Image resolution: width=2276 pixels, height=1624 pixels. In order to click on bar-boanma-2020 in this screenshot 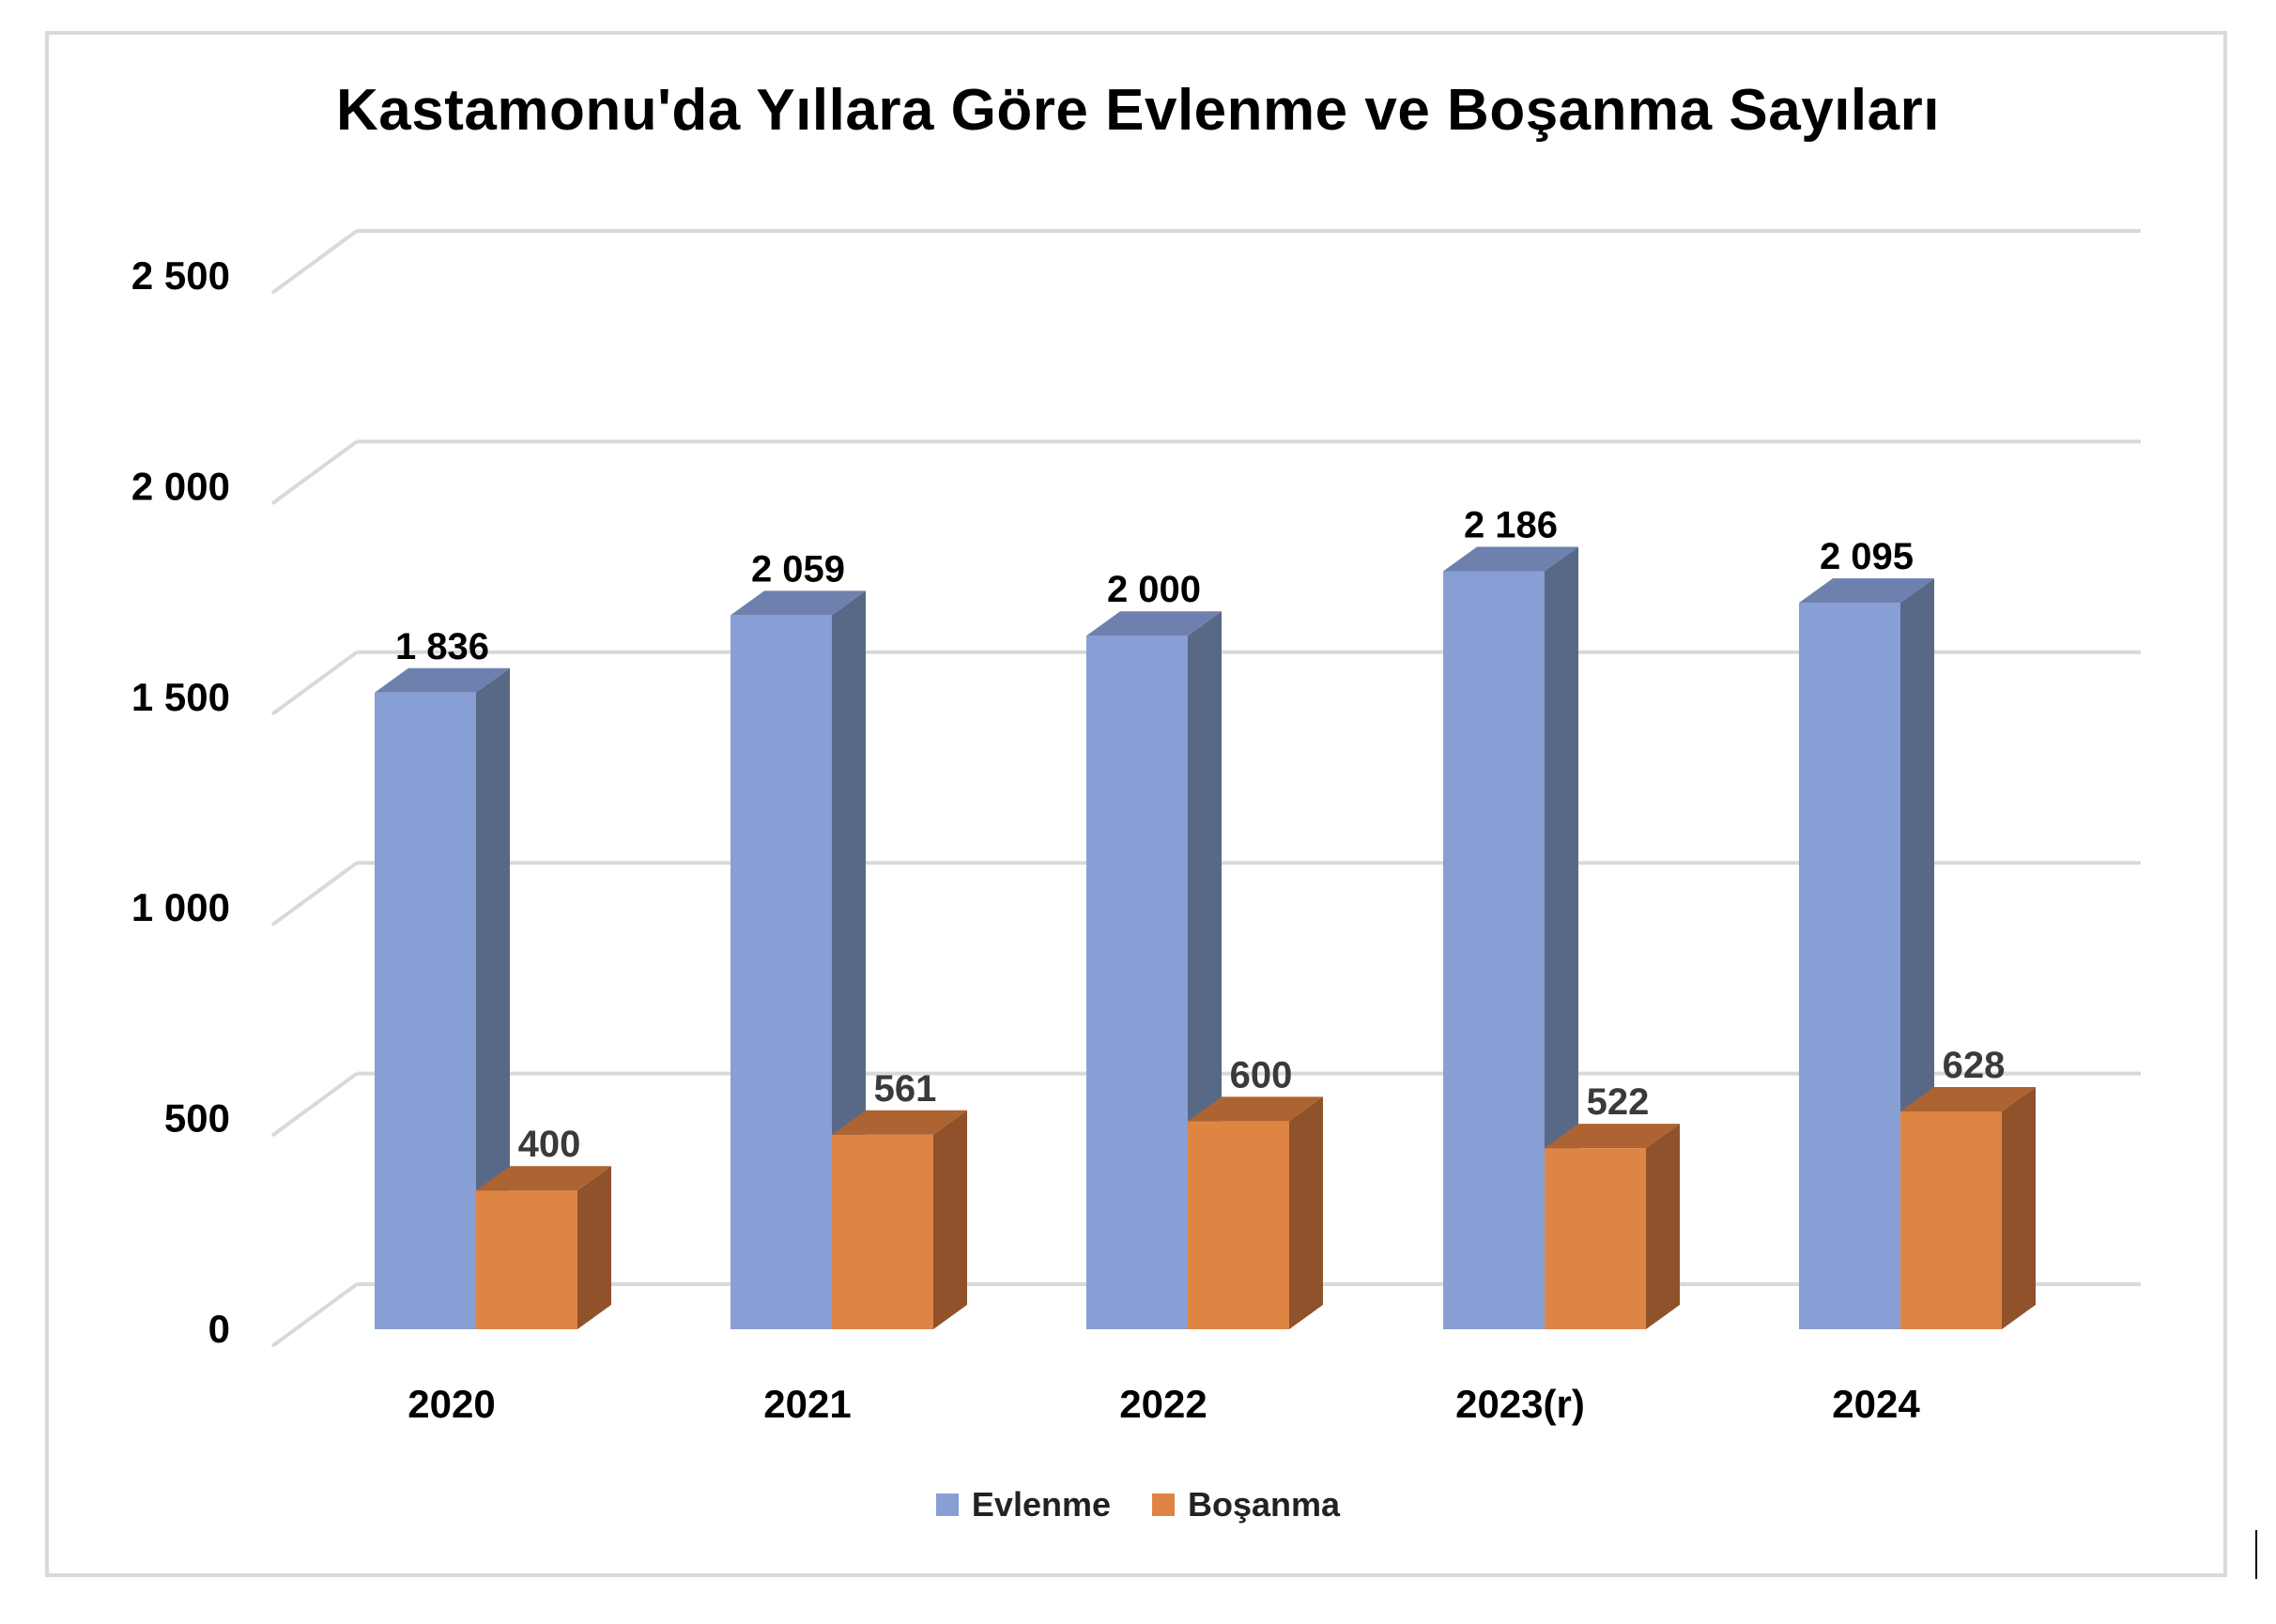, I will do `click(543, 1247)`.